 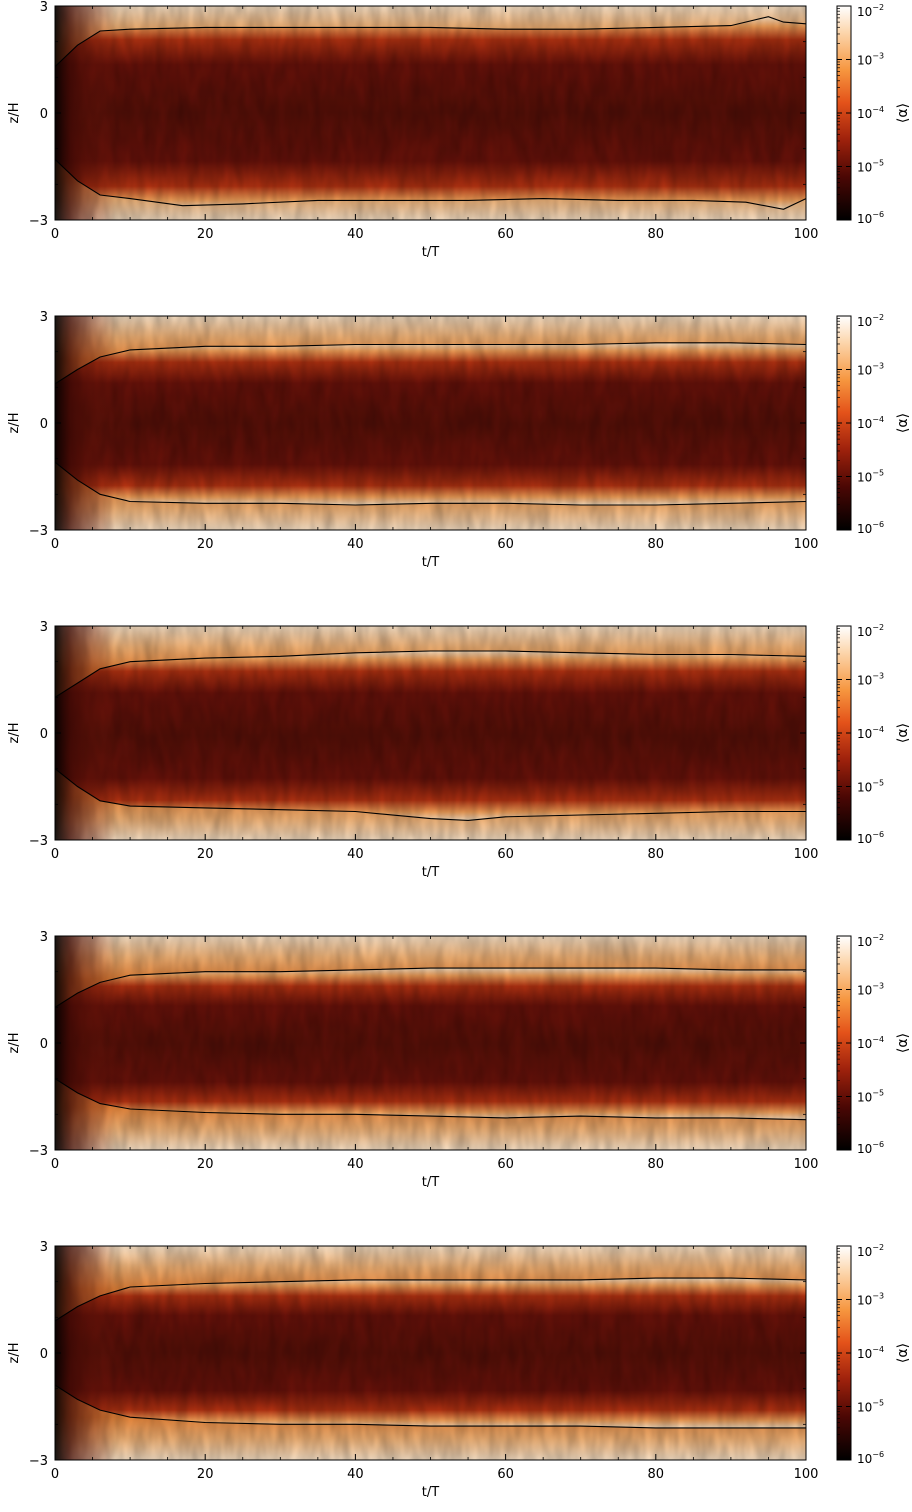 What do you see at coordinates (44, 1044) in the screenshot?
I see `y-tick-label: 0` at bounding box center [44, 1044].